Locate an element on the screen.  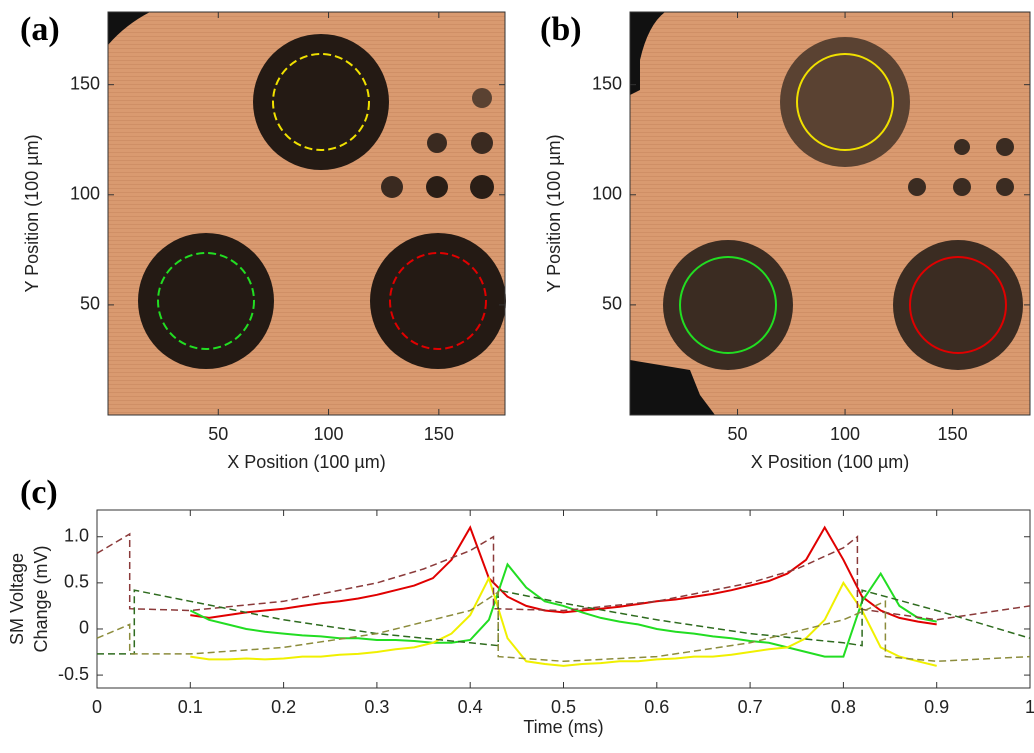
panel-label: (c) is located at coordinates (39, 492).